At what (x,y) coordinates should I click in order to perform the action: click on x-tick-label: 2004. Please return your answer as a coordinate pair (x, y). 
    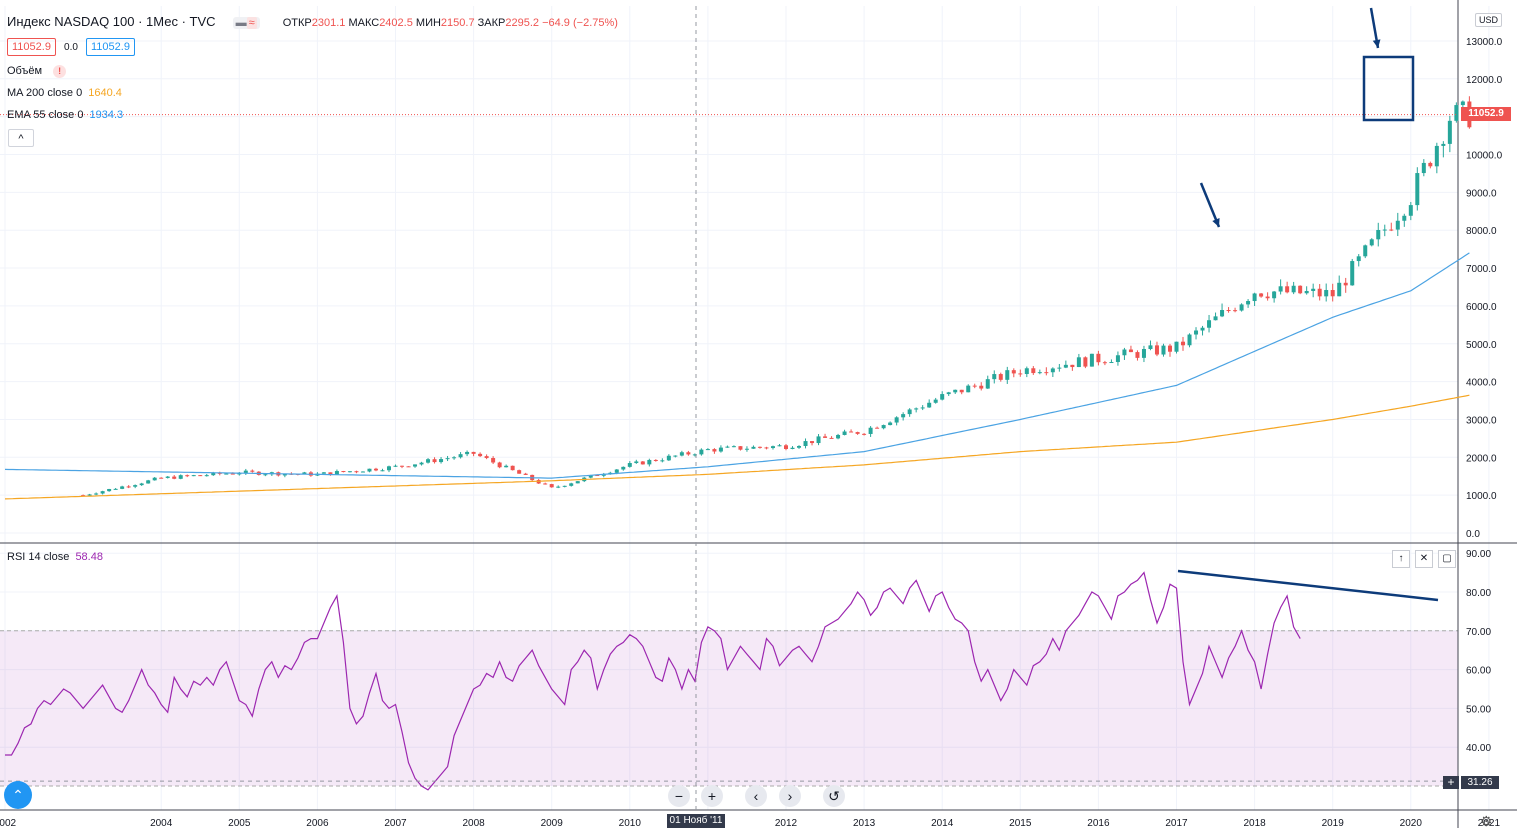
    Looking at the image, I should click on (161, 823).